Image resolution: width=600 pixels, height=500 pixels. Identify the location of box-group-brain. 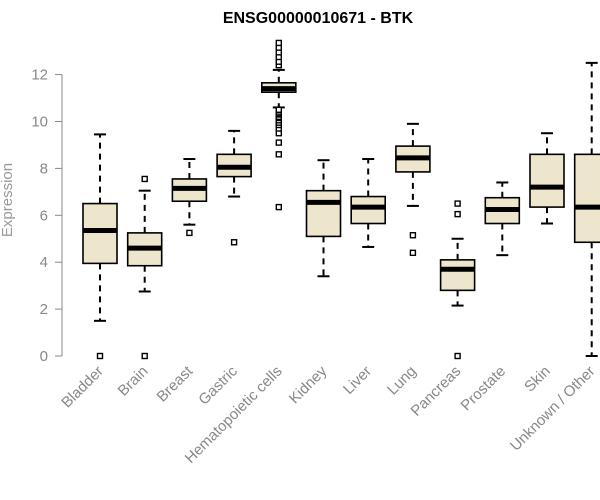
(144, 267).